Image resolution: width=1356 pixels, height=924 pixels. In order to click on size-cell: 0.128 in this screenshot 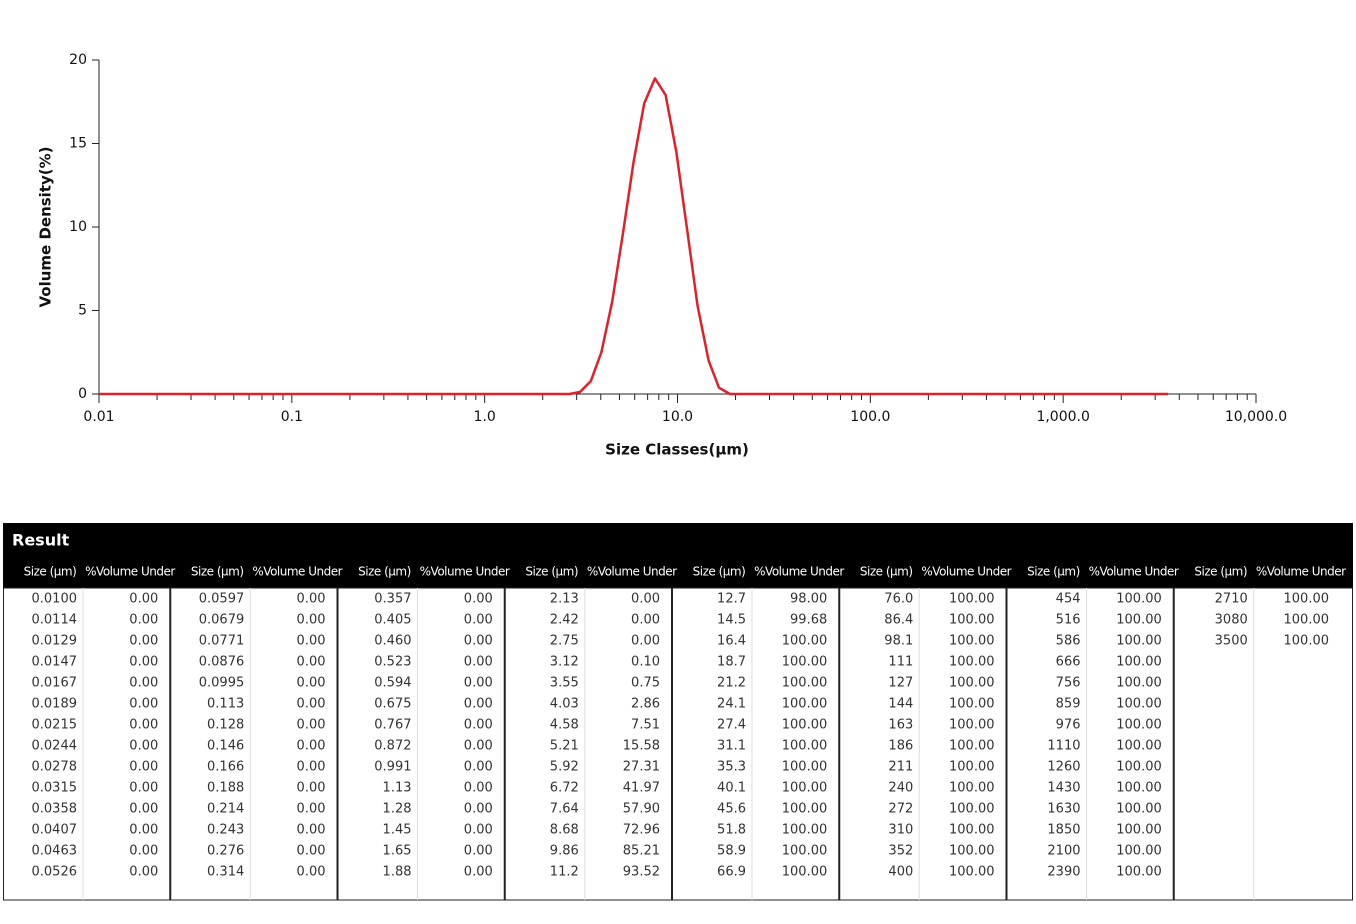, I will do `click(225, 725)`.